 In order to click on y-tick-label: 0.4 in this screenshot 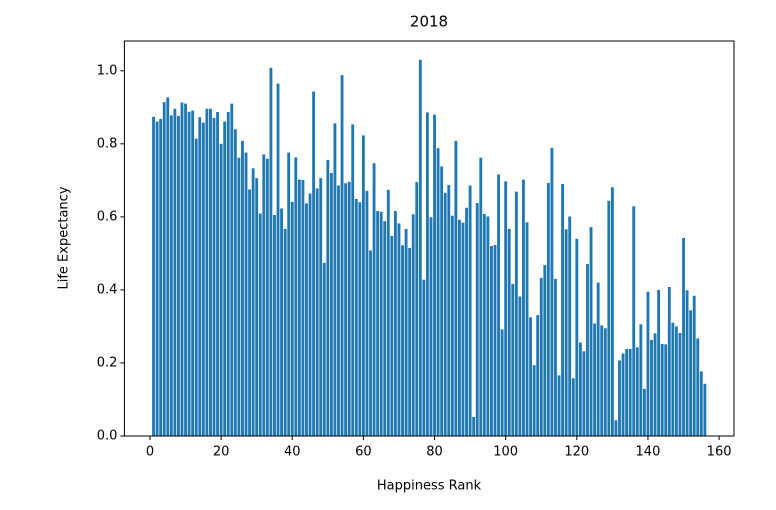, I will do `click(107, 289)`.